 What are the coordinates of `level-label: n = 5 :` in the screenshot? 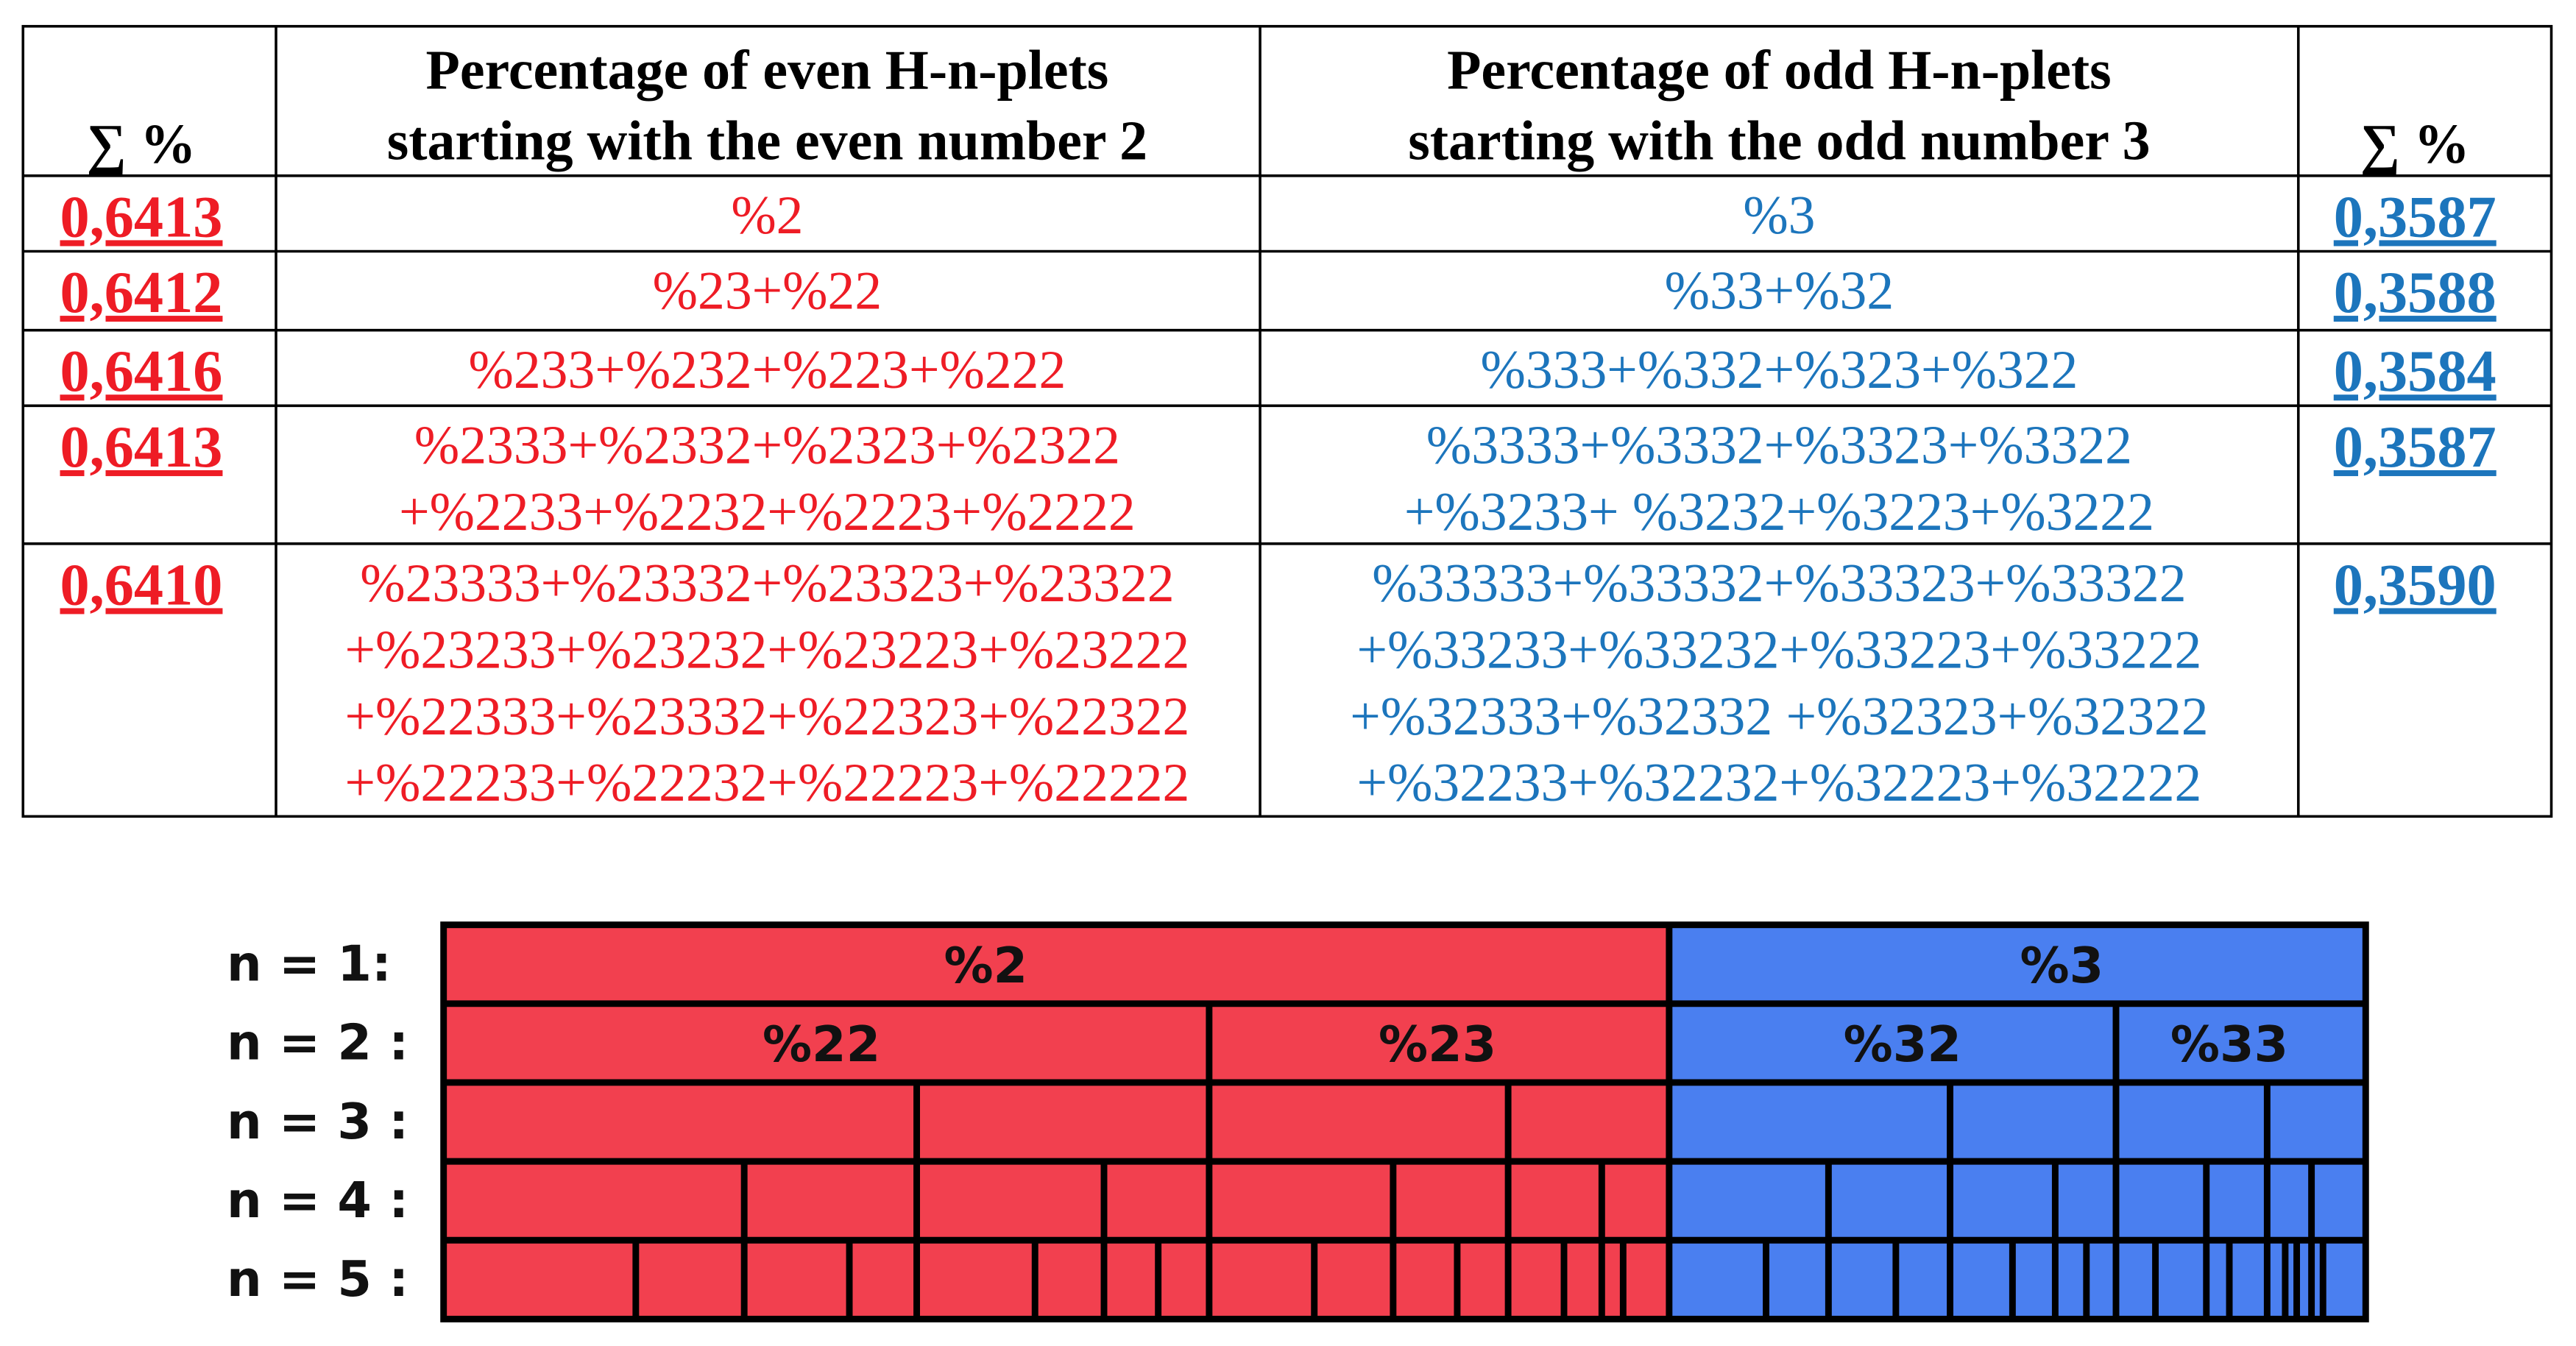 It's located at (317, 1279).